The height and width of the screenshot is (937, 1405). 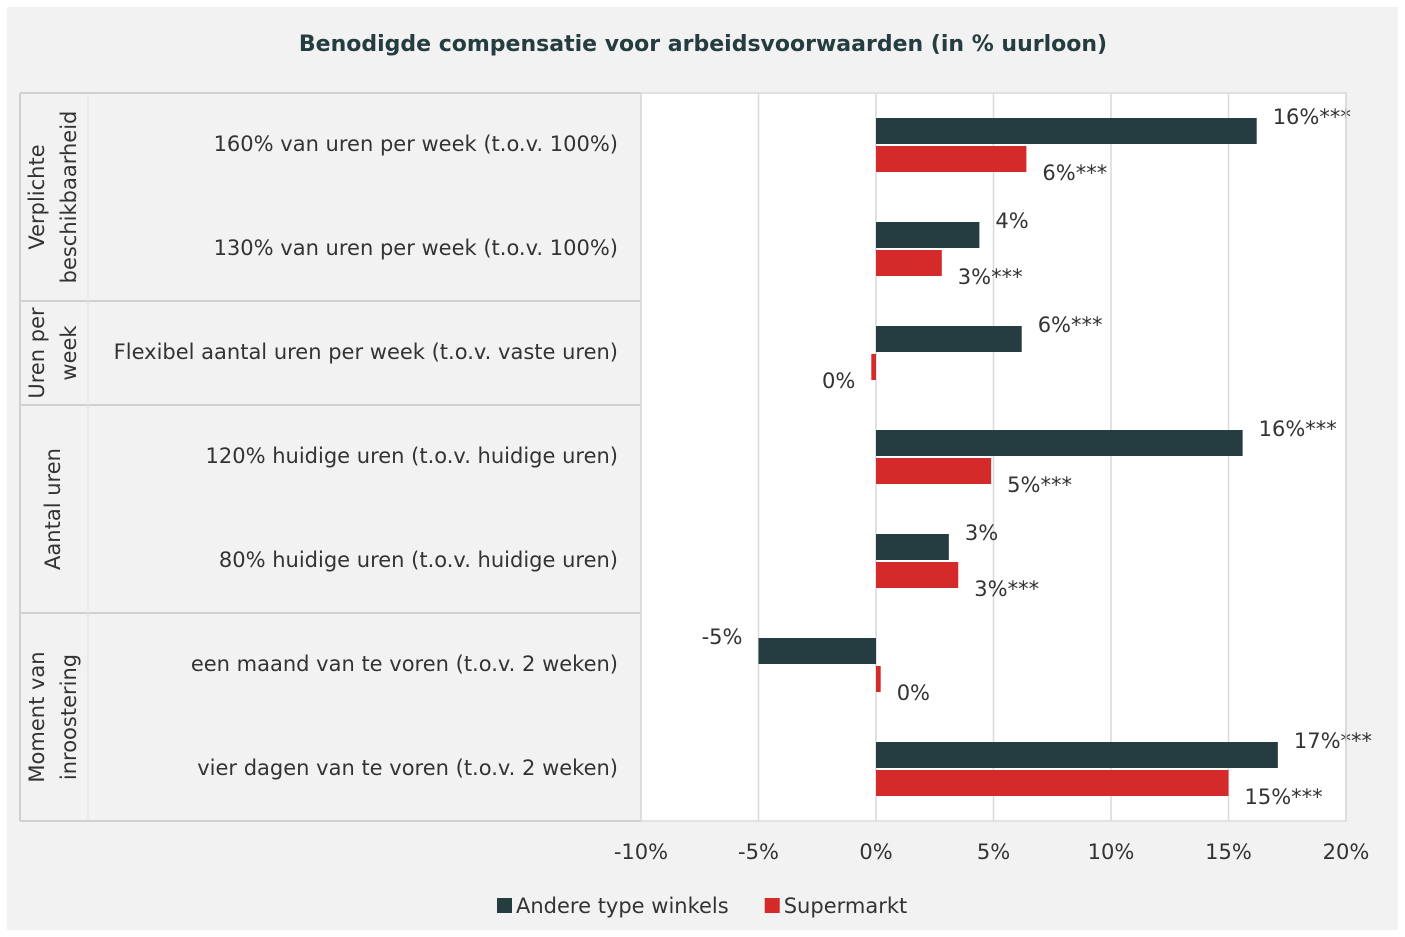 I want to click on x-tick-label: 15%, so click(x=1228, y=852).